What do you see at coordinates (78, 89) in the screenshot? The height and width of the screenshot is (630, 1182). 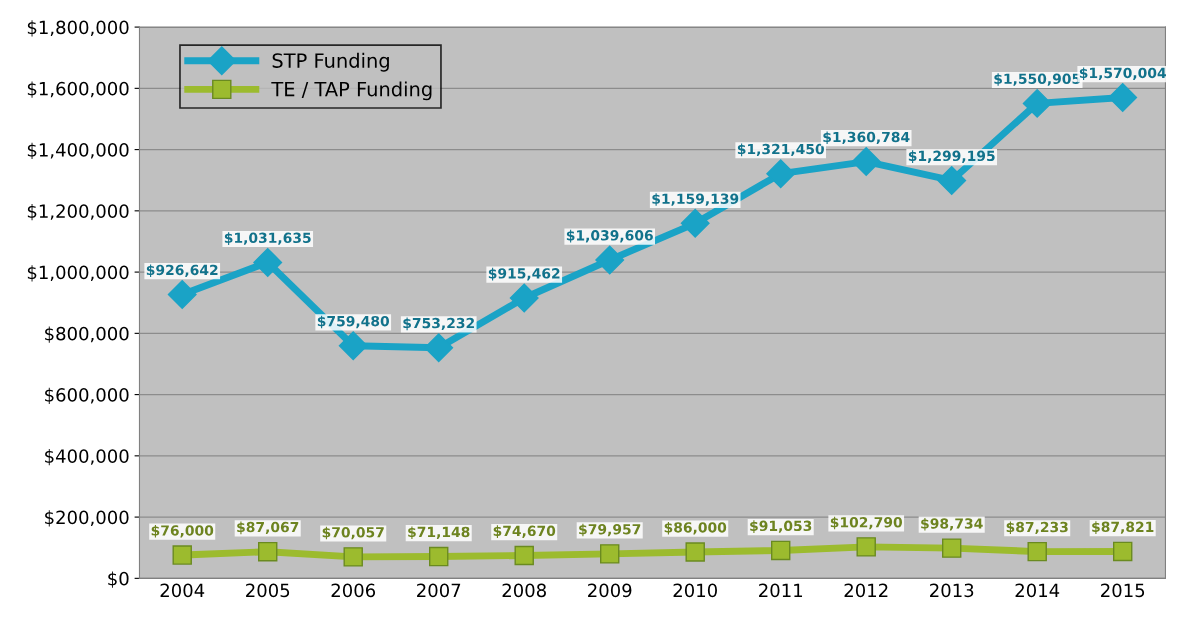 I see `y-tick-label: $1,600,000` at bounding box center [78, 89].